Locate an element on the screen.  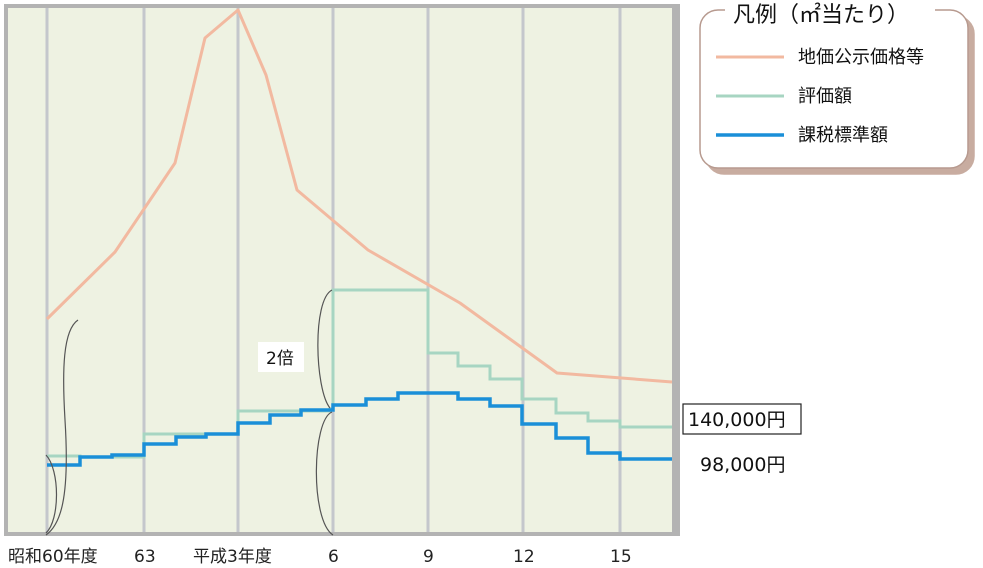
x-tick-label: 平成3年度 is located at coordinates (232, 557).